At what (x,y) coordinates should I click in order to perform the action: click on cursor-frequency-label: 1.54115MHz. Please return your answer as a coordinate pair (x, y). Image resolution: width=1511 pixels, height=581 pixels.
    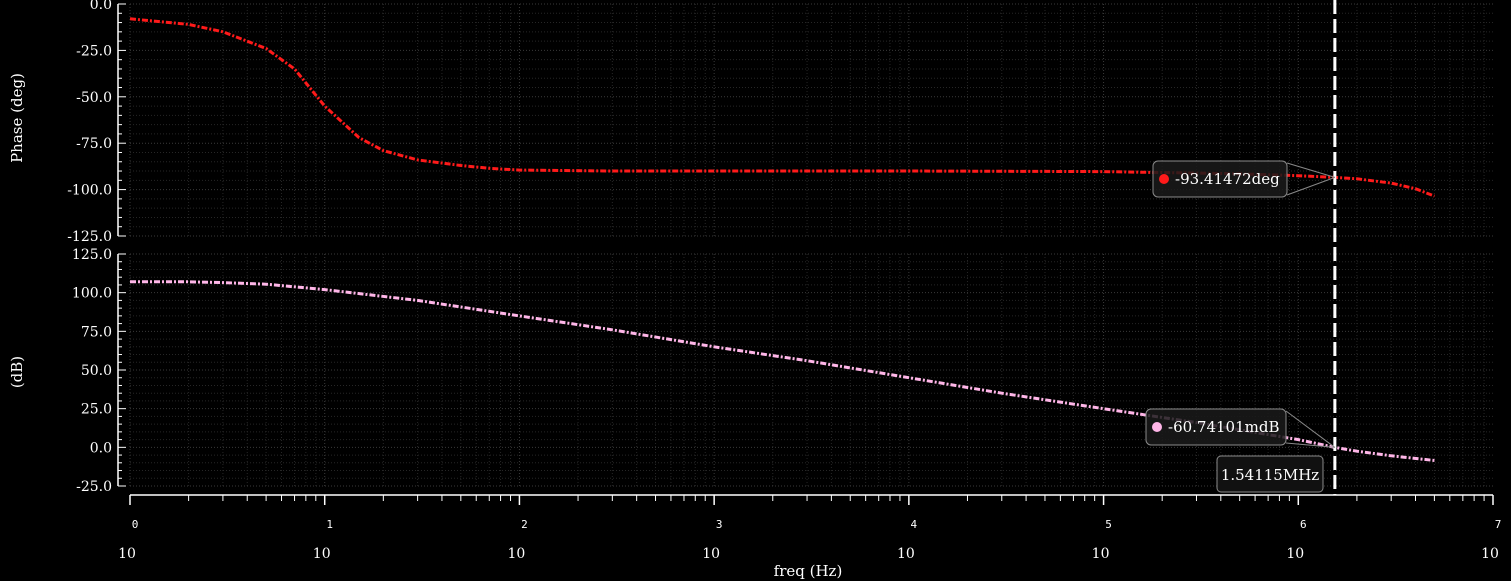
    Looking at the image, I should click on (1270, 475).